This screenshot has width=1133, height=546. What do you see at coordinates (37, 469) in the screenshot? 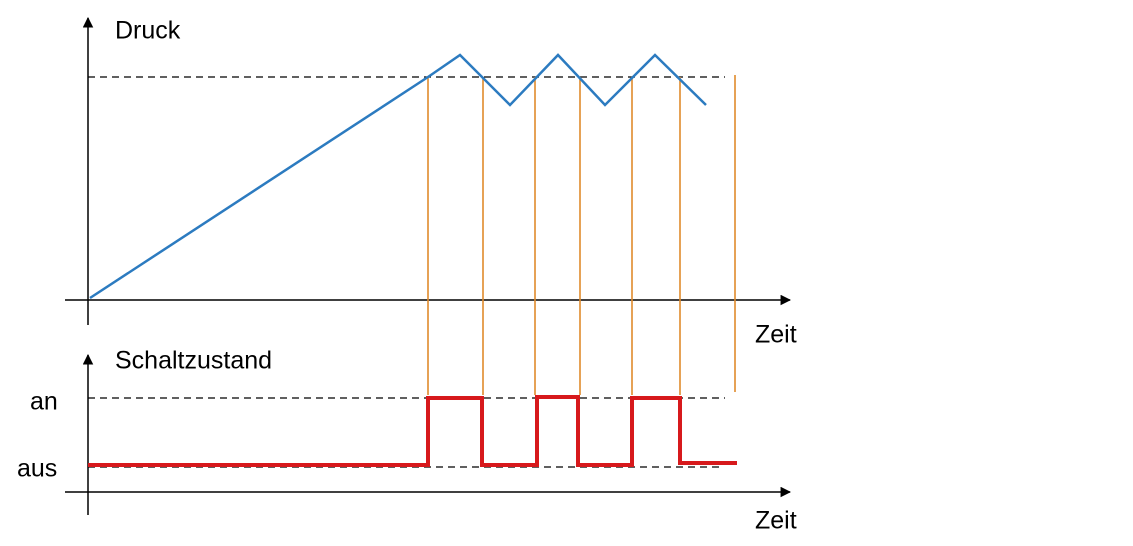
I see `state-label: aus` at bounding box center [37, 469].